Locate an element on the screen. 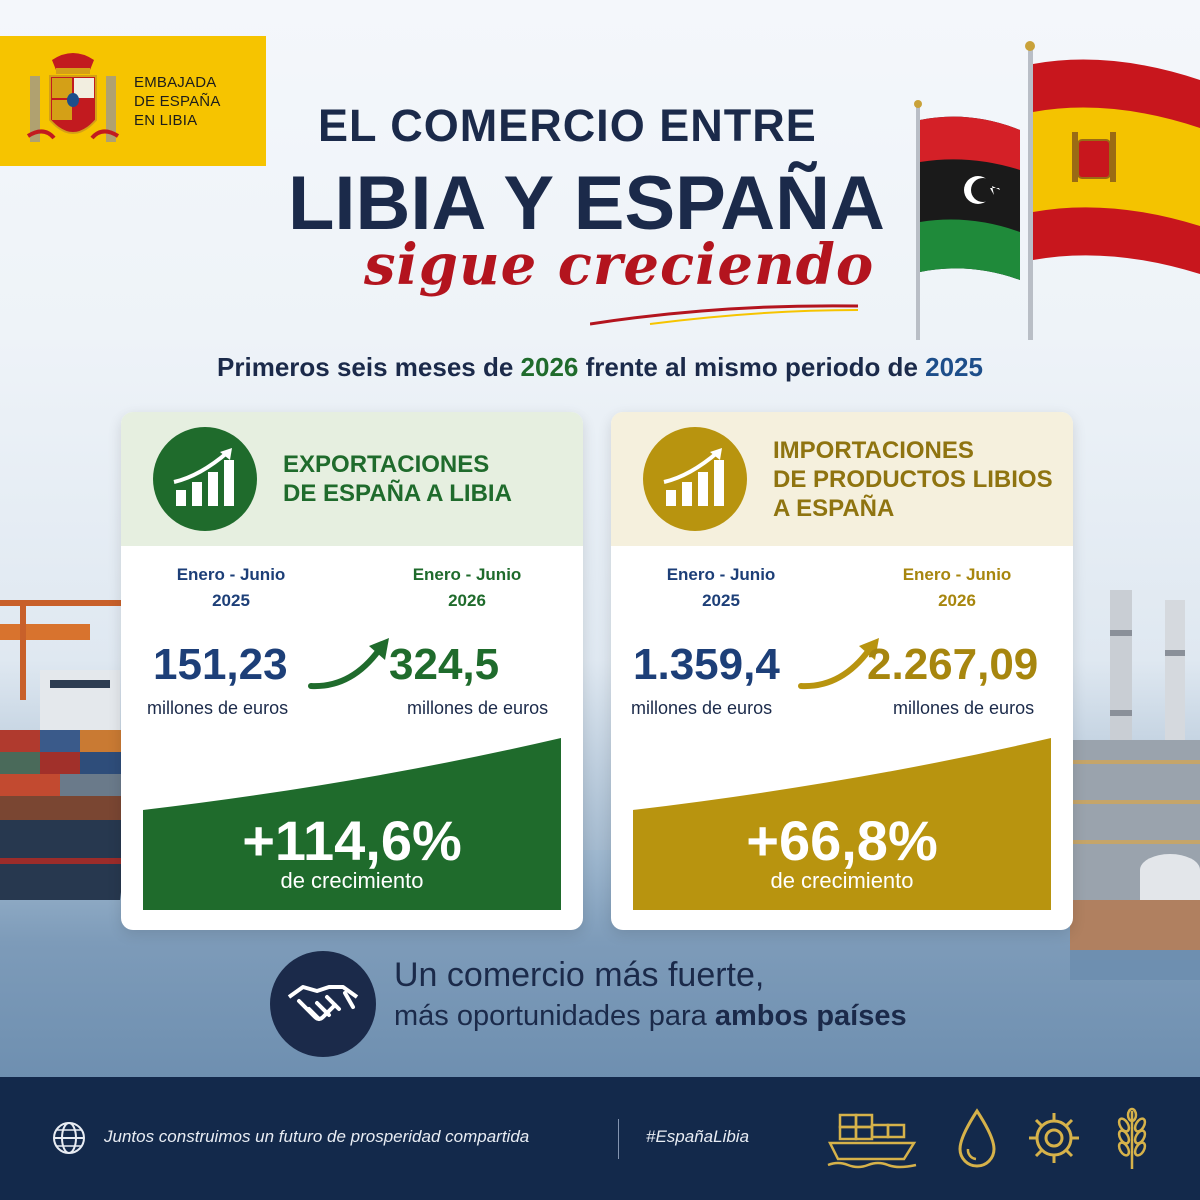 The height and width of the screenshot is (1200, 1200). imports-period-2026-year: 2026 is located at coordinates (957, 600).